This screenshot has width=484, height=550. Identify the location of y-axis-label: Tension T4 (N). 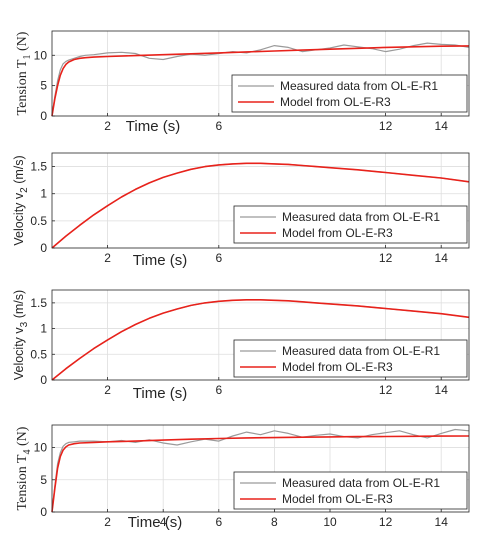
(24, 468).